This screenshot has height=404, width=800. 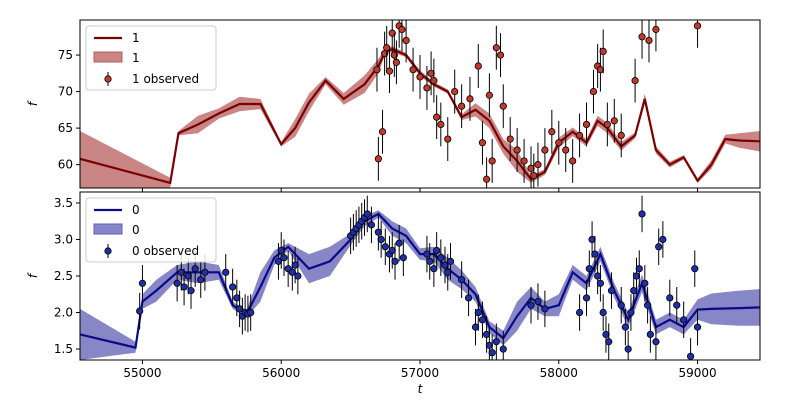 I want to click on legend-swatch-band, so click(x=108, y=57).